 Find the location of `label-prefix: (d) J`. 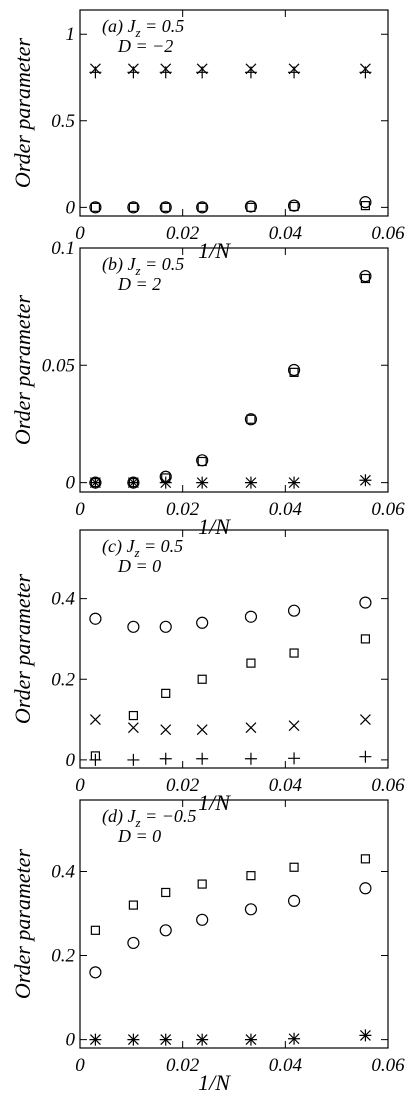

label-prefix: (d) J is located at coordinates (119, 816).